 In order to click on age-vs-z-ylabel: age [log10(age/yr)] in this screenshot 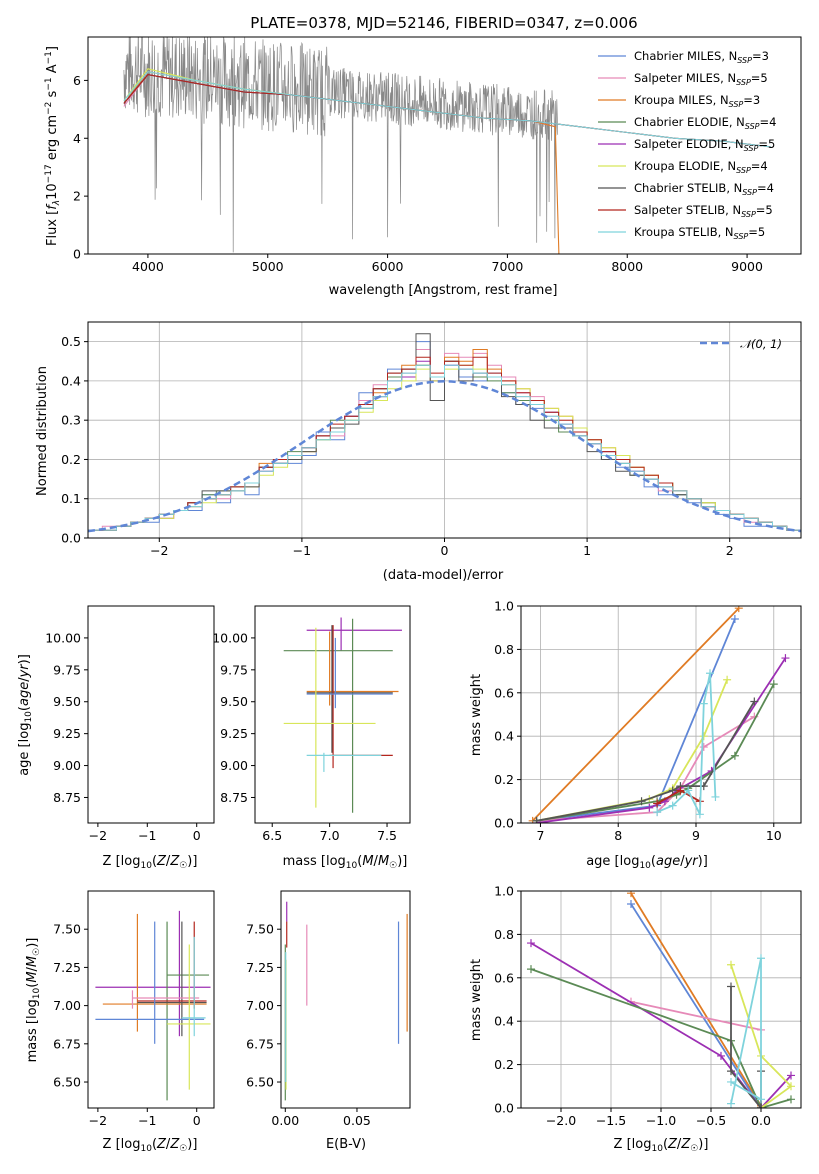, I will do `click(25, 715)`.